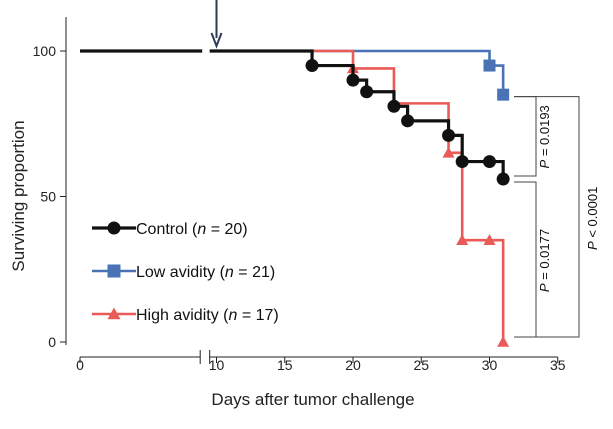 This screenshot has width=613, height=429. I want to click on legend-item-high: High avidity (n = 17), so click(185, 315).